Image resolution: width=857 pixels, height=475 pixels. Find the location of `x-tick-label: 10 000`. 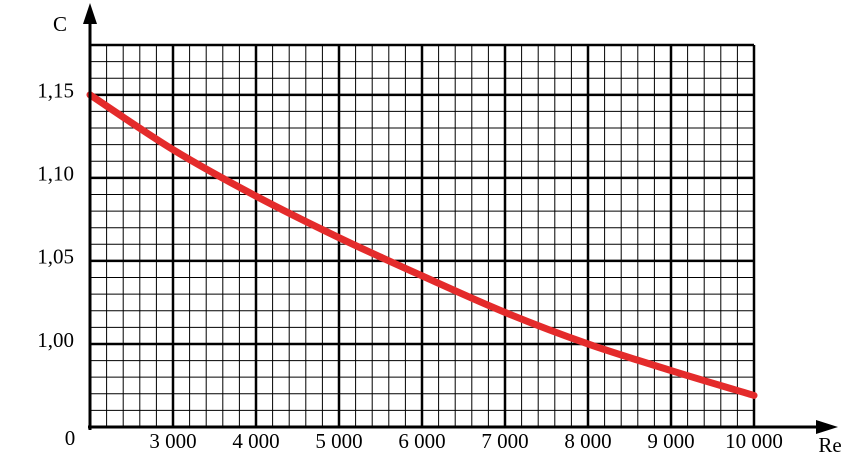

x-tick-label: 10 000 is located at coordinates (754, 441).